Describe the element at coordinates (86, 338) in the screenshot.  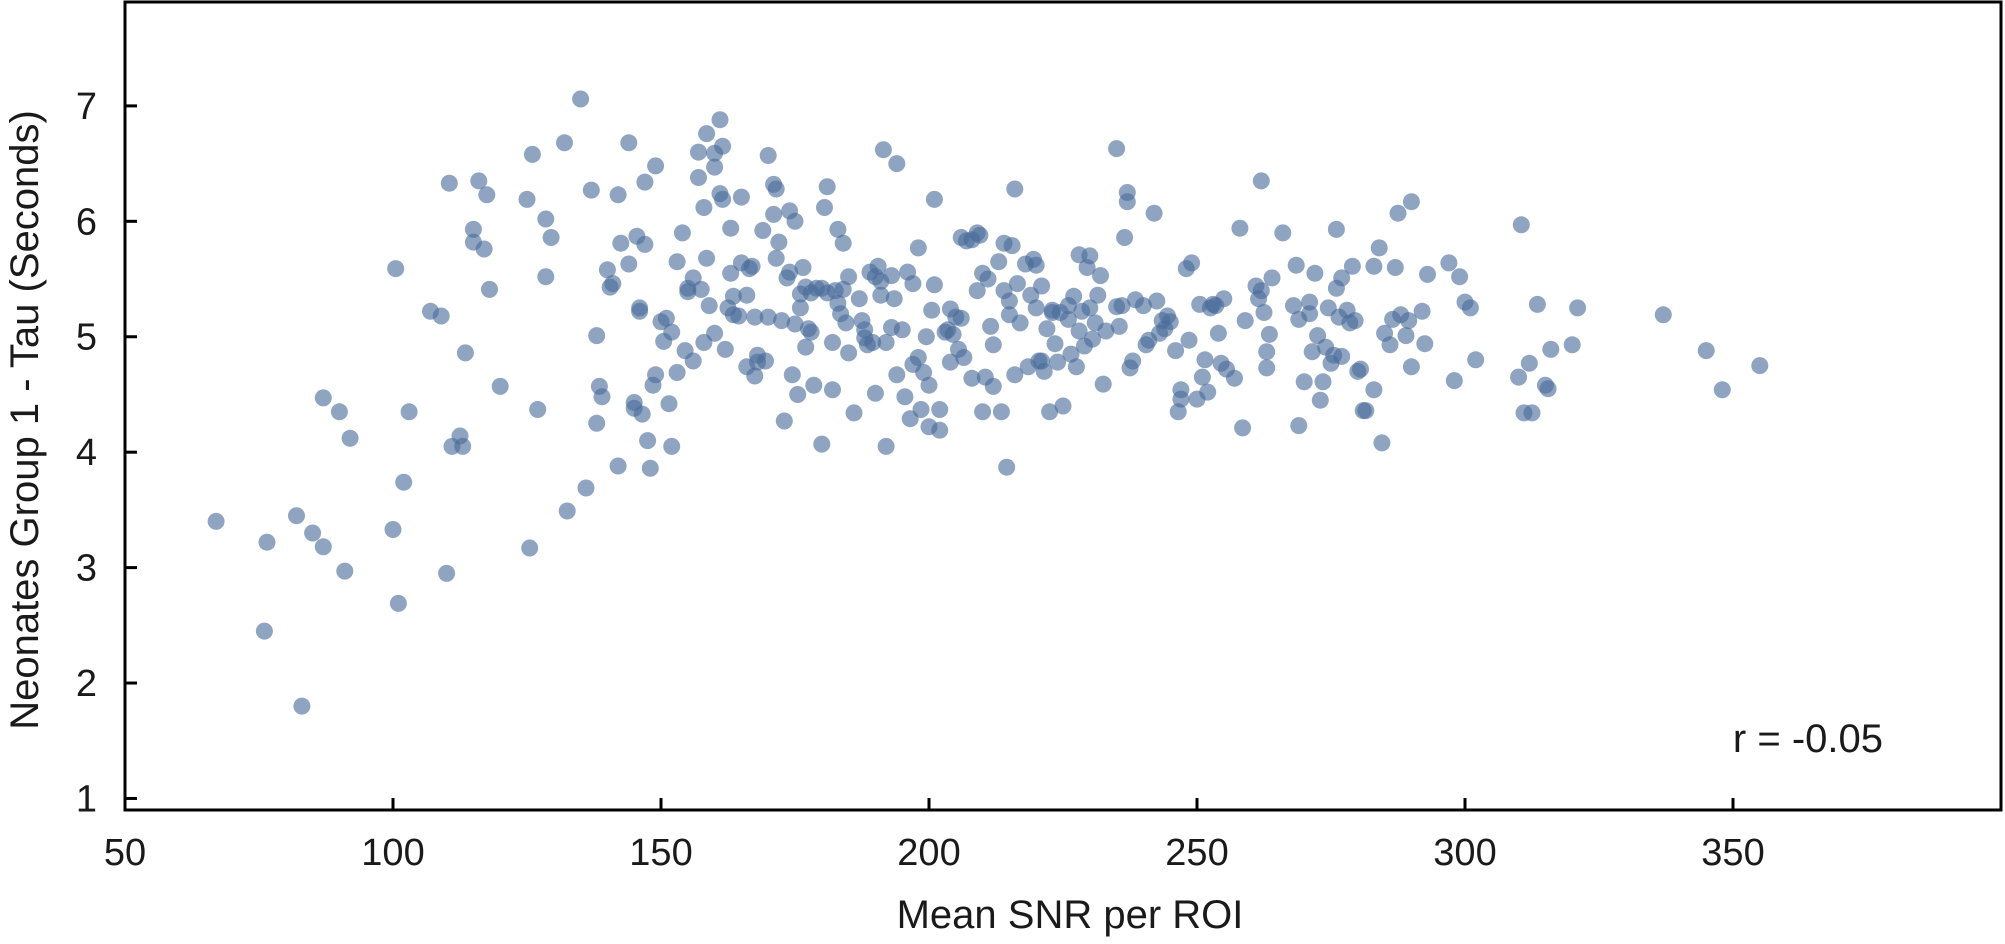
I see `y-tick-label: 5` at that location.